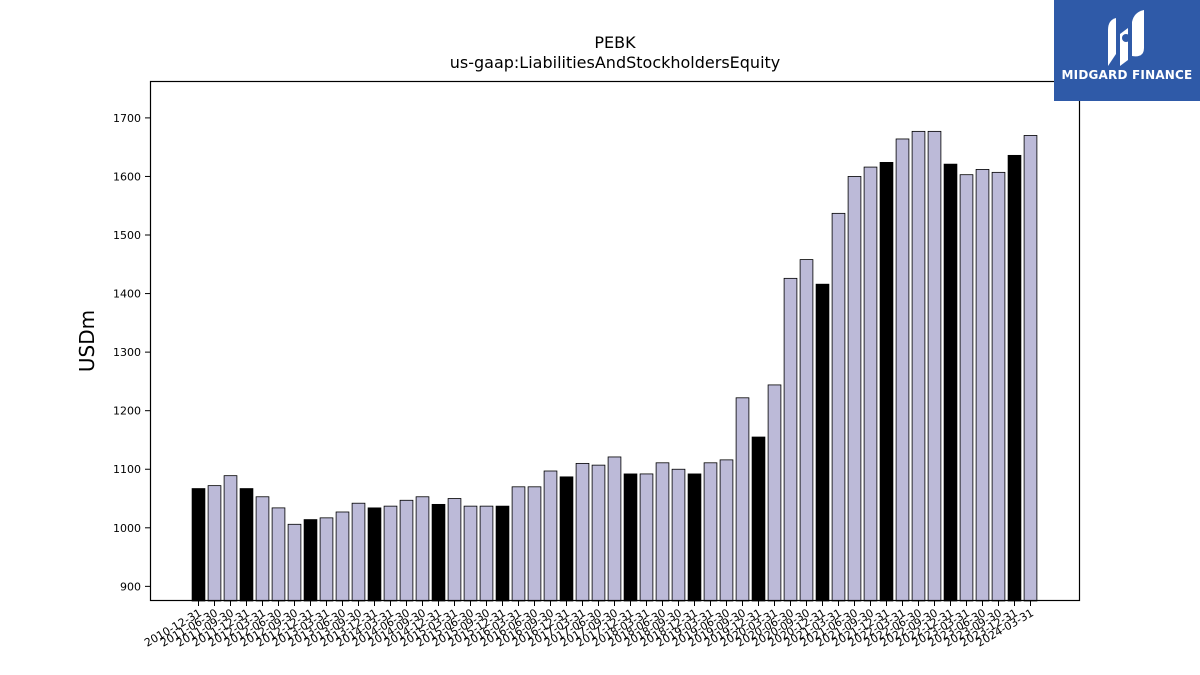 This screenshot has height=675, width=1200. Describe the element at coordinates (127, 118) in the screenshot. I see `y-tick-label: 1700` at that location.